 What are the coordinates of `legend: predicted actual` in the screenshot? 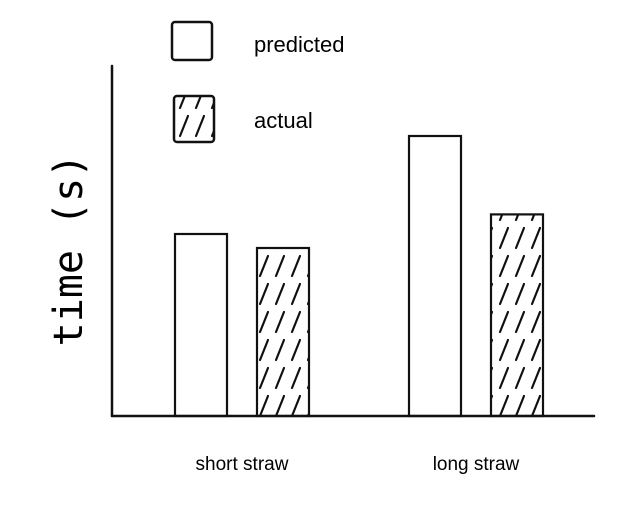 It's located at (257, 82).